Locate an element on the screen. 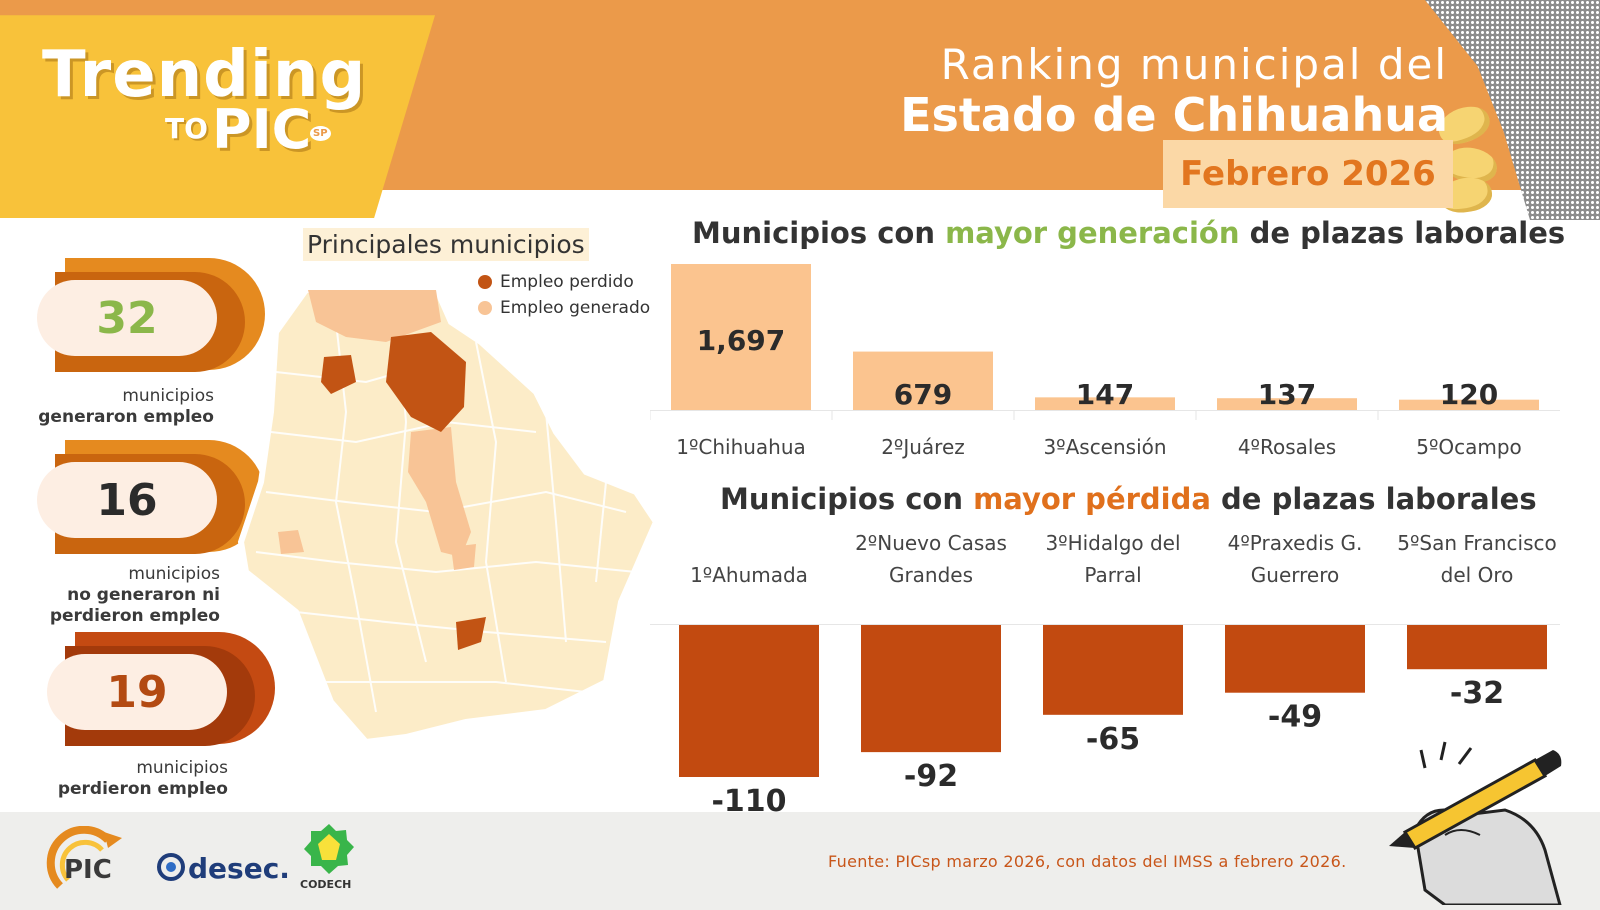 Image resolution: width=1600 pixels, height=910 pixels. pic-logo-text: PIC is located at coordinates (88, 870).